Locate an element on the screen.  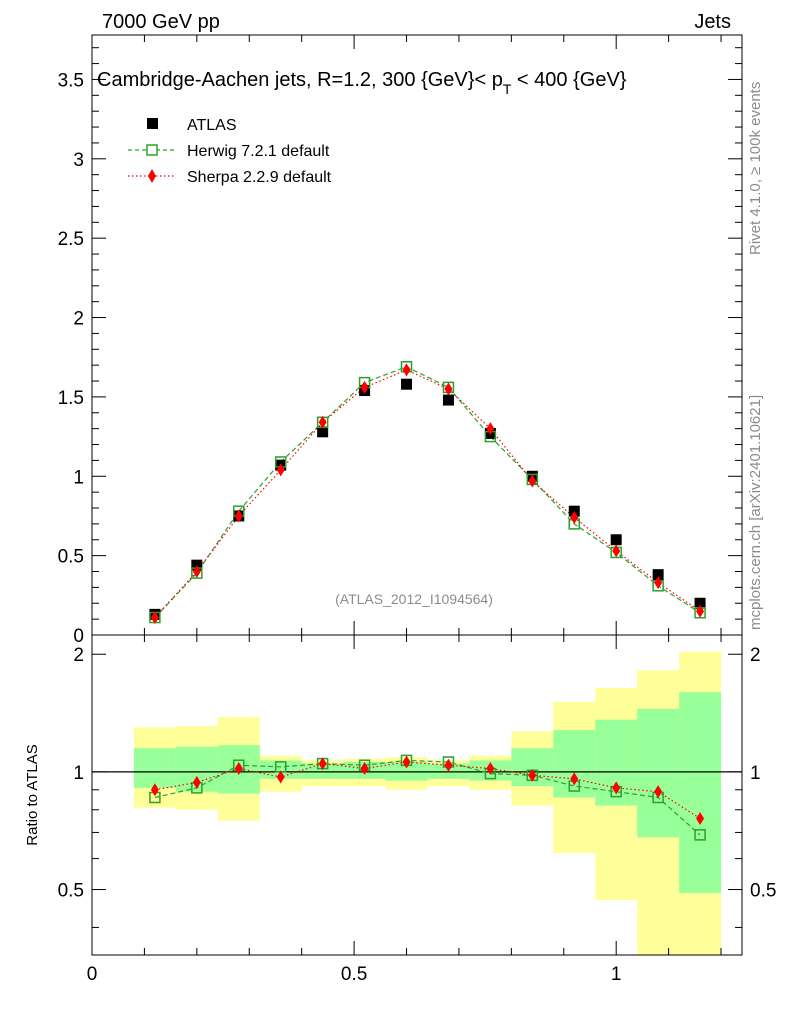
legend-marker-sherpa is located at coordinates (152, 176).